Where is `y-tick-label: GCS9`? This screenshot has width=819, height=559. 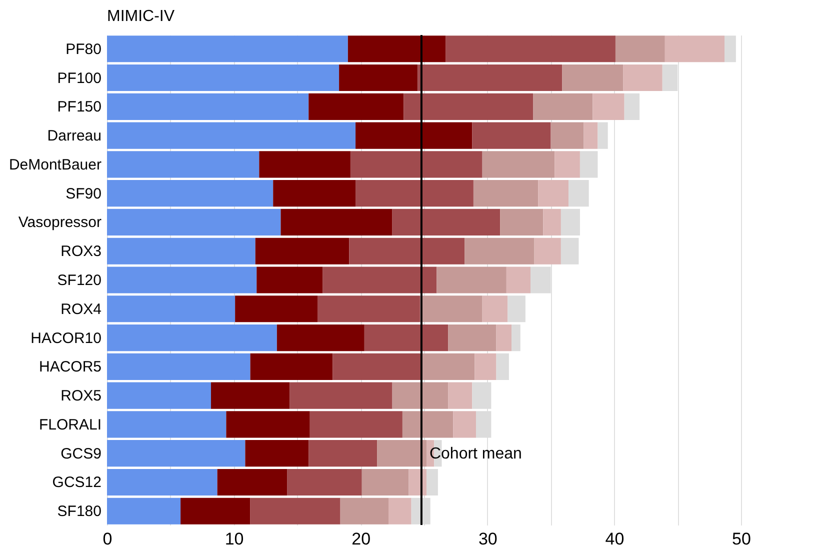 y-tick-label: GCS9 is located at coordinates (81, 453).